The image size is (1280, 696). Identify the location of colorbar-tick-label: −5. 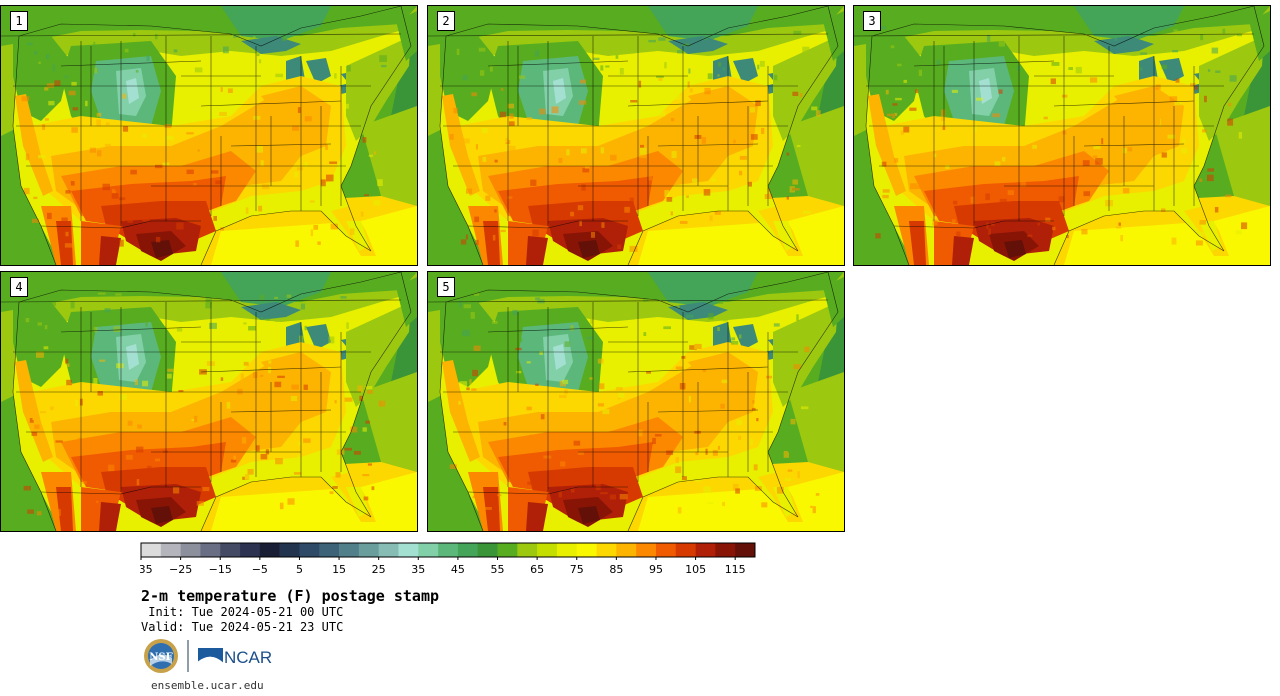
(260, 569).